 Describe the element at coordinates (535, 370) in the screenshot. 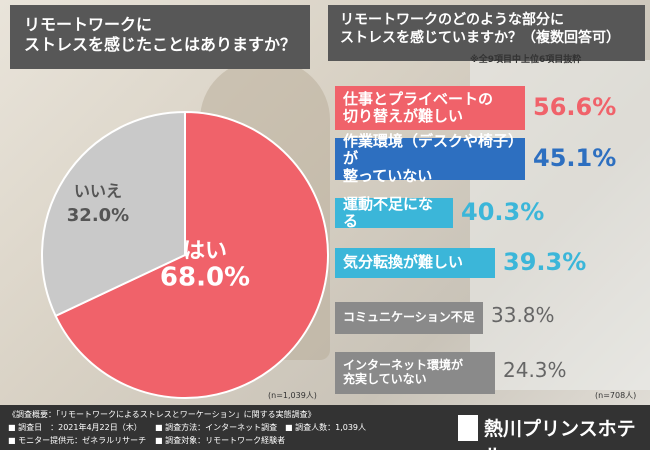

I see `value-label: 24.3%` at that location.